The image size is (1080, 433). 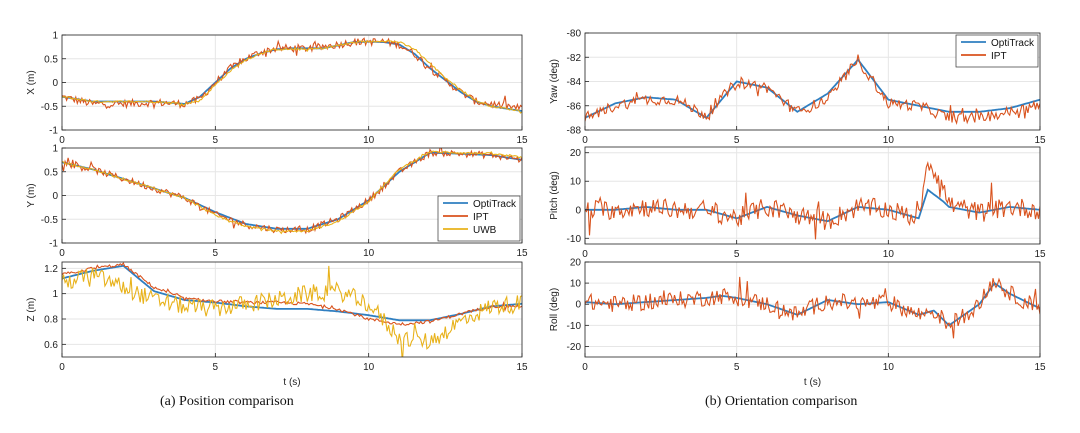 I want to click on legend: OptiTrack IPT, so click(x=997, y=51).